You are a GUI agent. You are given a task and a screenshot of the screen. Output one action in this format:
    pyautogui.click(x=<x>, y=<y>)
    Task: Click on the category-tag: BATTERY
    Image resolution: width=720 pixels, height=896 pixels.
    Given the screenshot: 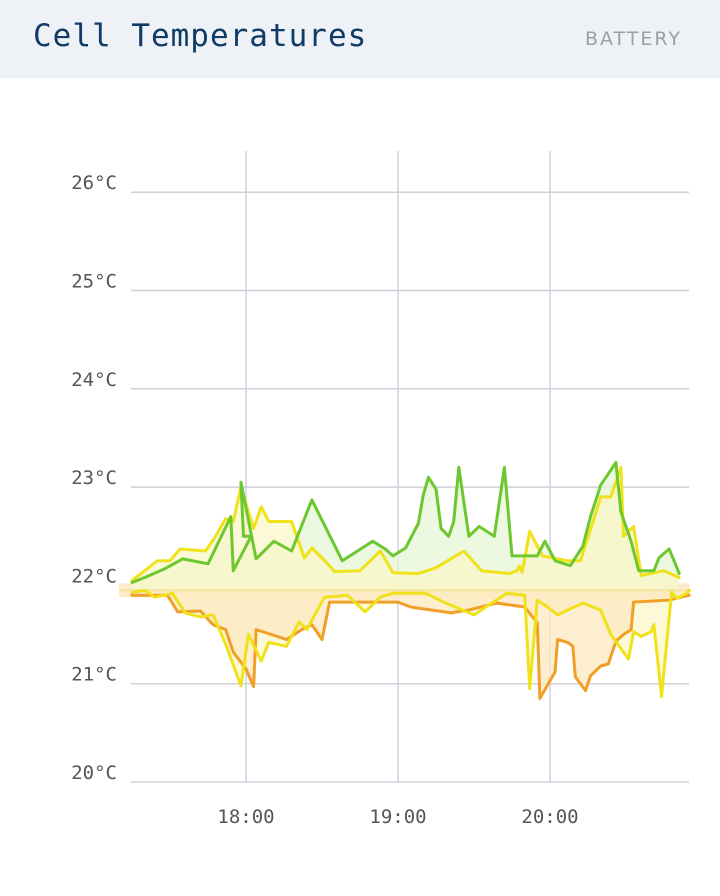 What is the action you would take?
    pyautogui.click(x=633, y=39)
    